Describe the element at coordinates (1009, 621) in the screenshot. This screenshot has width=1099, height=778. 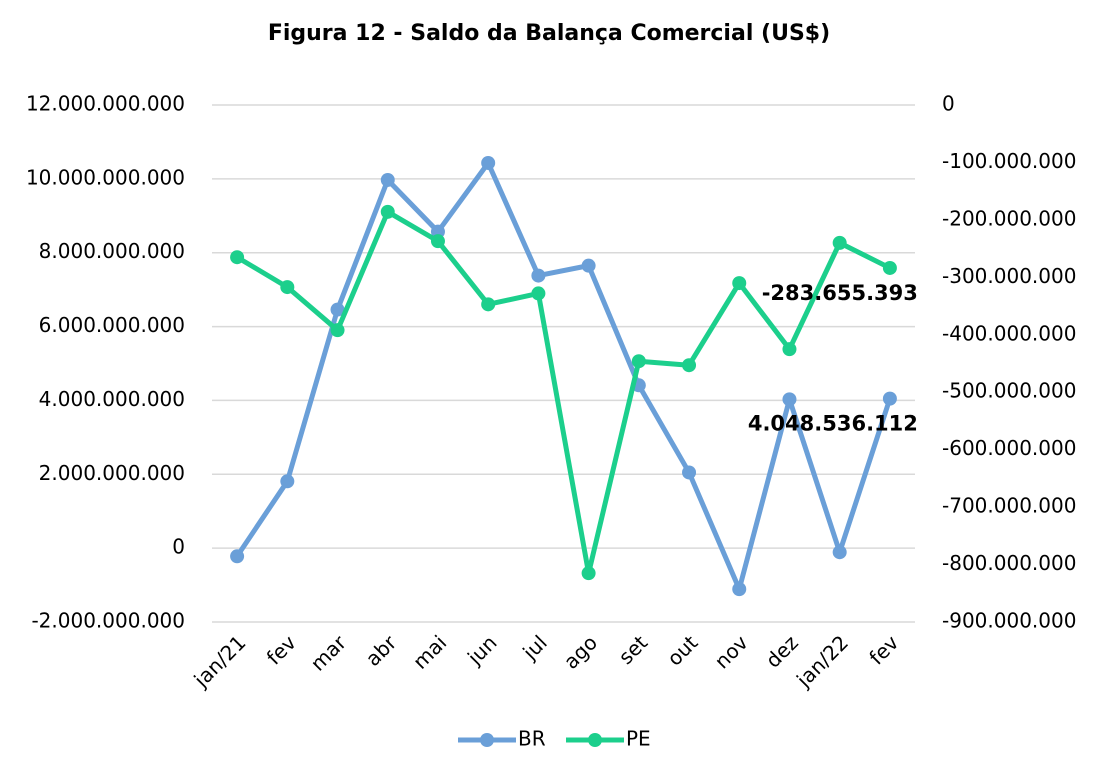
I see `y2-tick-label: -900.000.000` at that location.